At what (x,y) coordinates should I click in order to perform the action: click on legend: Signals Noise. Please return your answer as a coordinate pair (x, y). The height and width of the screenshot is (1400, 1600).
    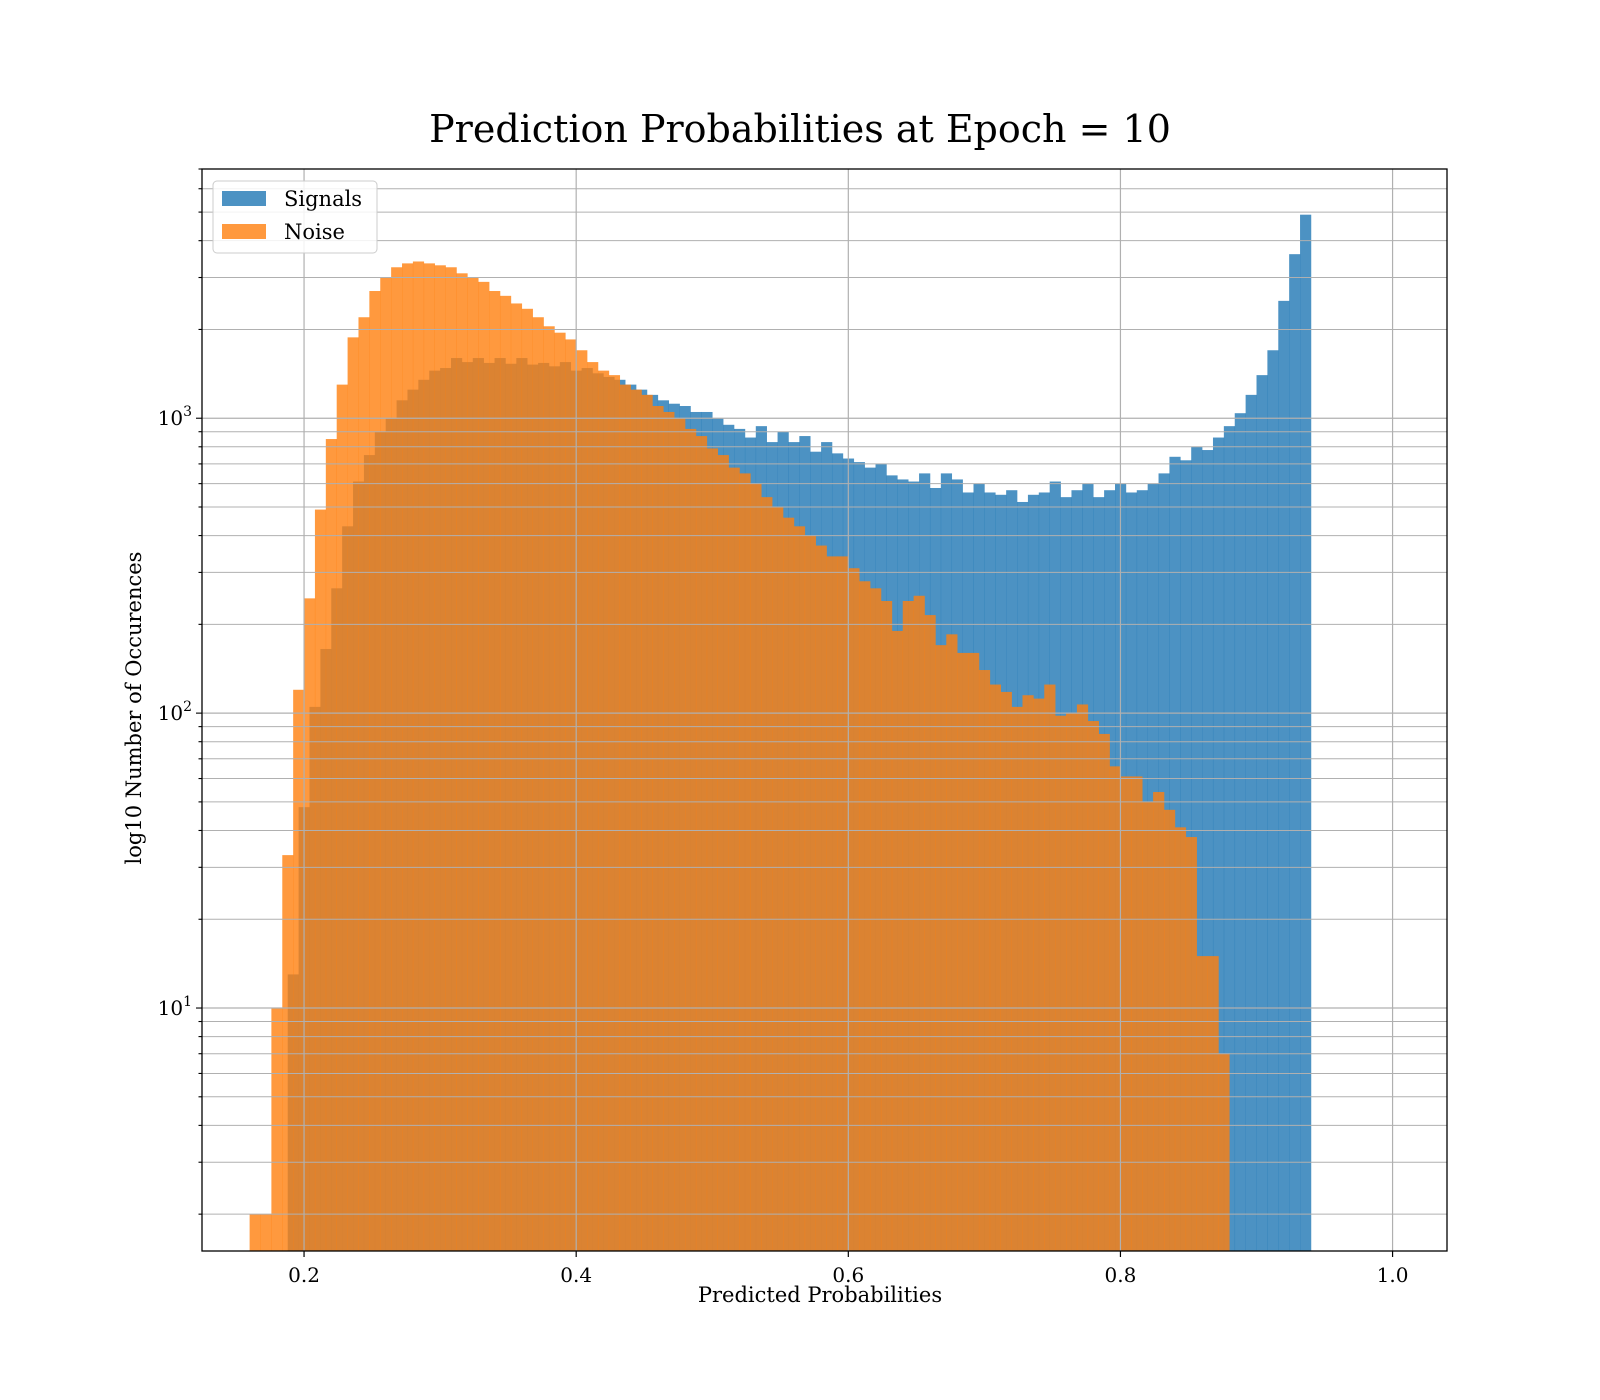
    Looking at the image, I should click on (295, 217).